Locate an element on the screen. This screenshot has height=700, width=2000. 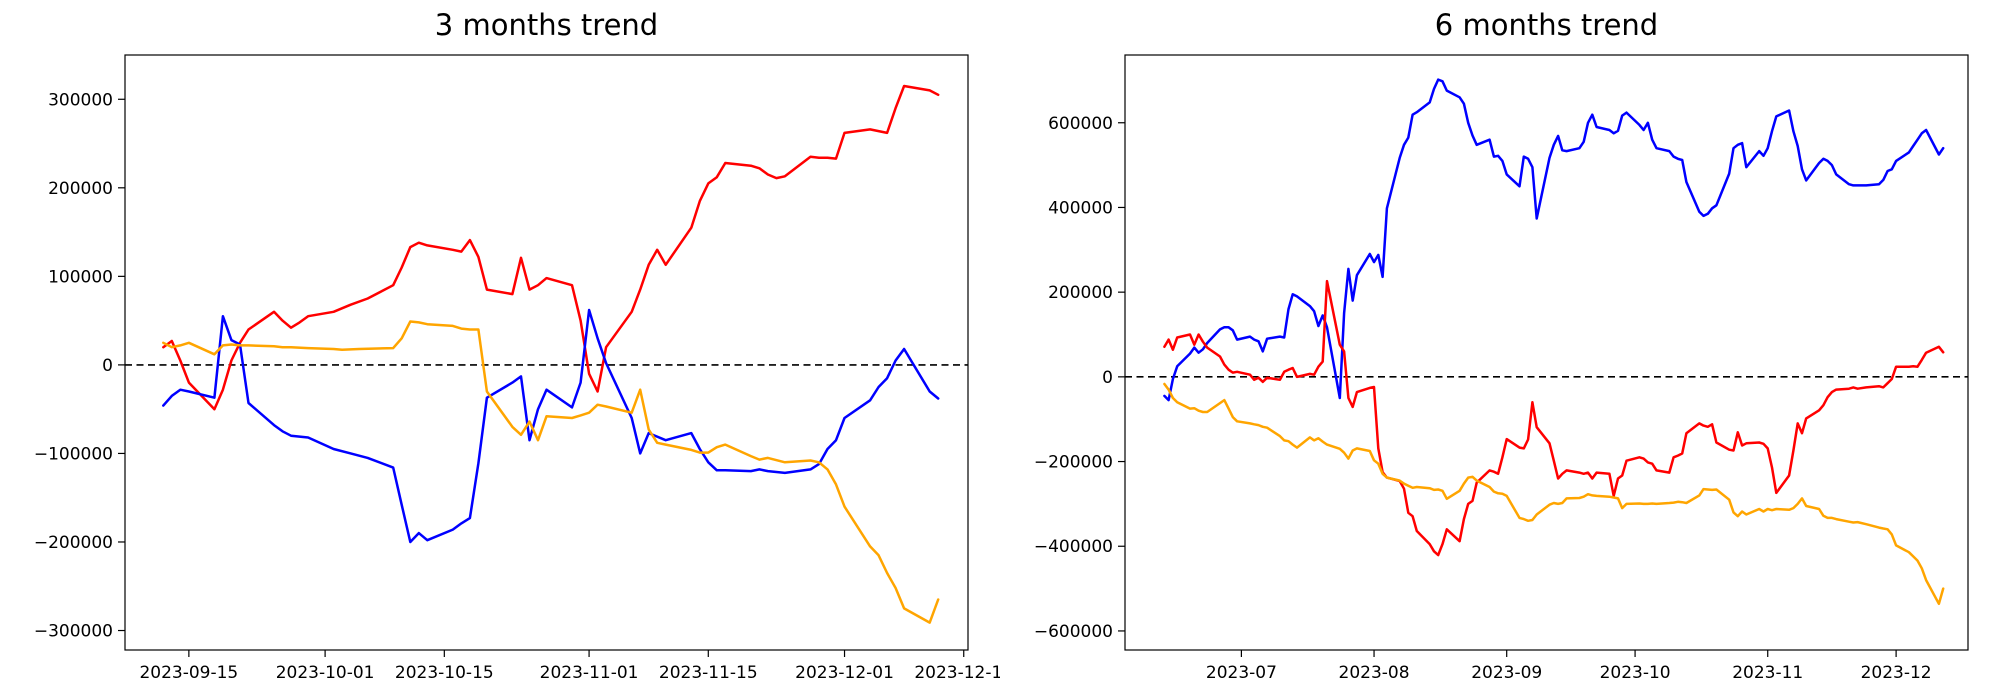
series-line-blue is located at coordinates (551, 426).